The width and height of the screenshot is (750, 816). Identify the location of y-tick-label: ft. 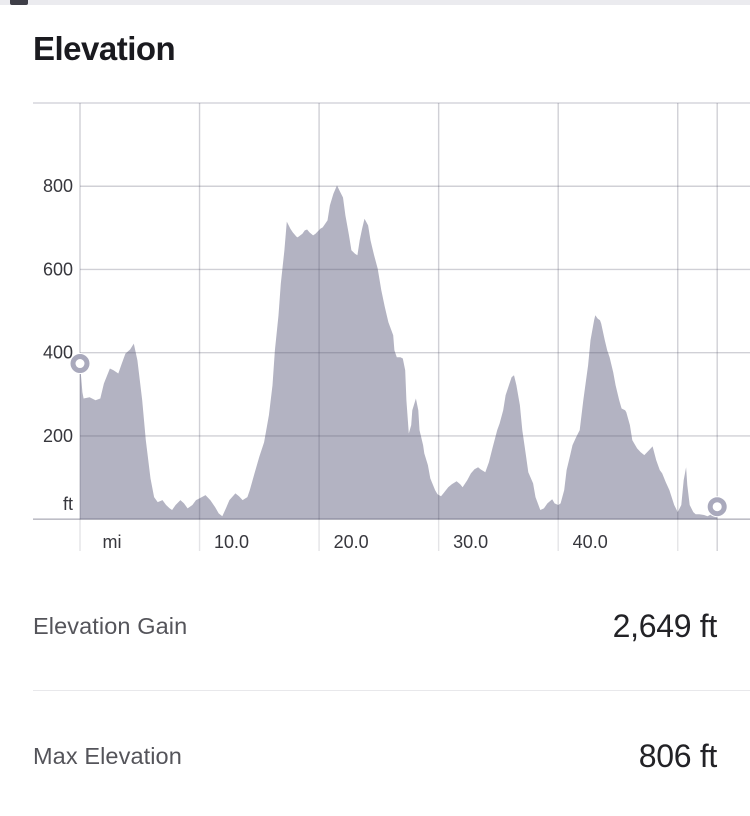
(68, 504).